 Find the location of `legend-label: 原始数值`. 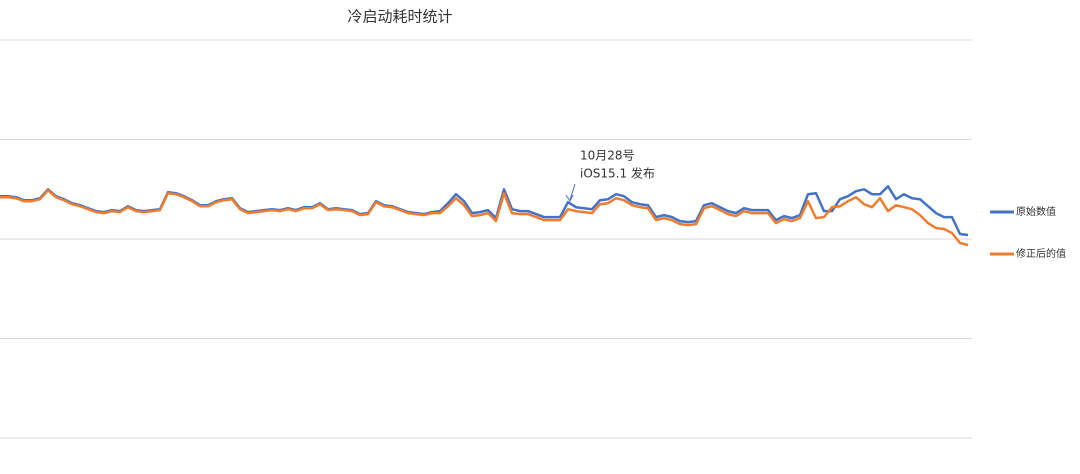

legend-label: 原始数值 is located at coordinates (1036, 211).